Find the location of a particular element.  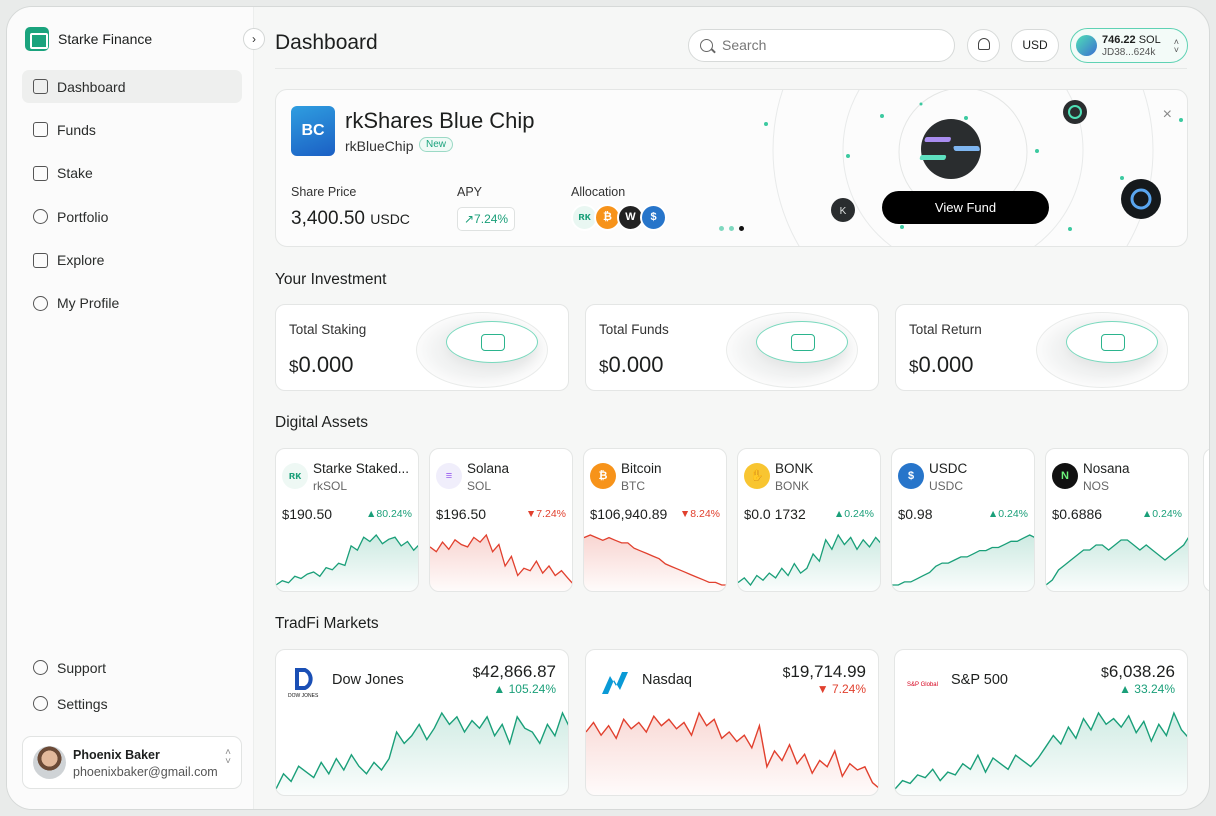

allocation-token-icon: ₿ is located at coordinates (607, 217).